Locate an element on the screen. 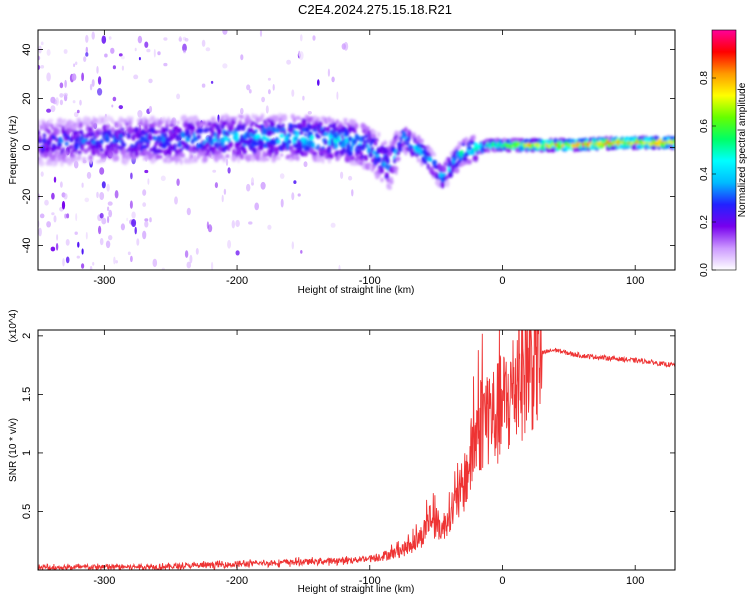  spectrogram-y-tick-label: 40 is located at coordinates (27, 49).